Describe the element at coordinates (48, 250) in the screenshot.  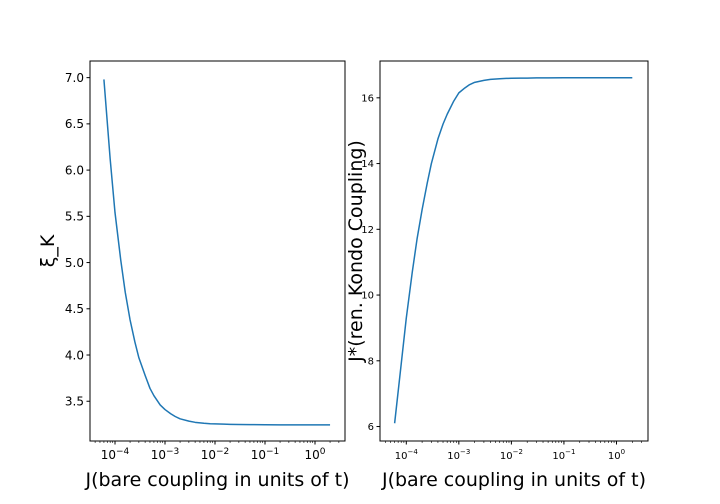
I see `y-axis-label: ξ_K` at that location.